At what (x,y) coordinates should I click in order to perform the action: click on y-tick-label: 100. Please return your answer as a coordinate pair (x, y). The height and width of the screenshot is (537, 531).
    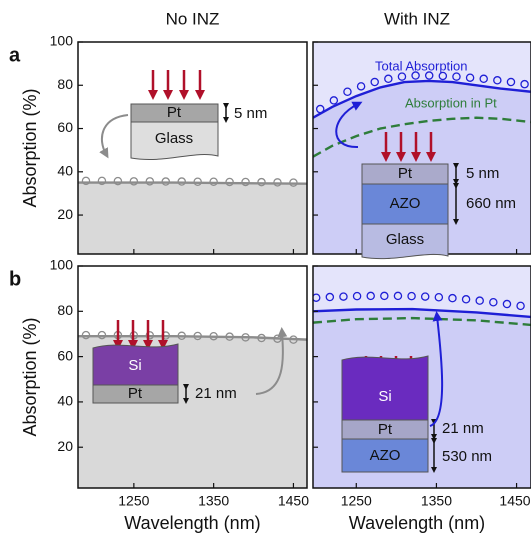
    Looking at the image, I should click on (62, 265).